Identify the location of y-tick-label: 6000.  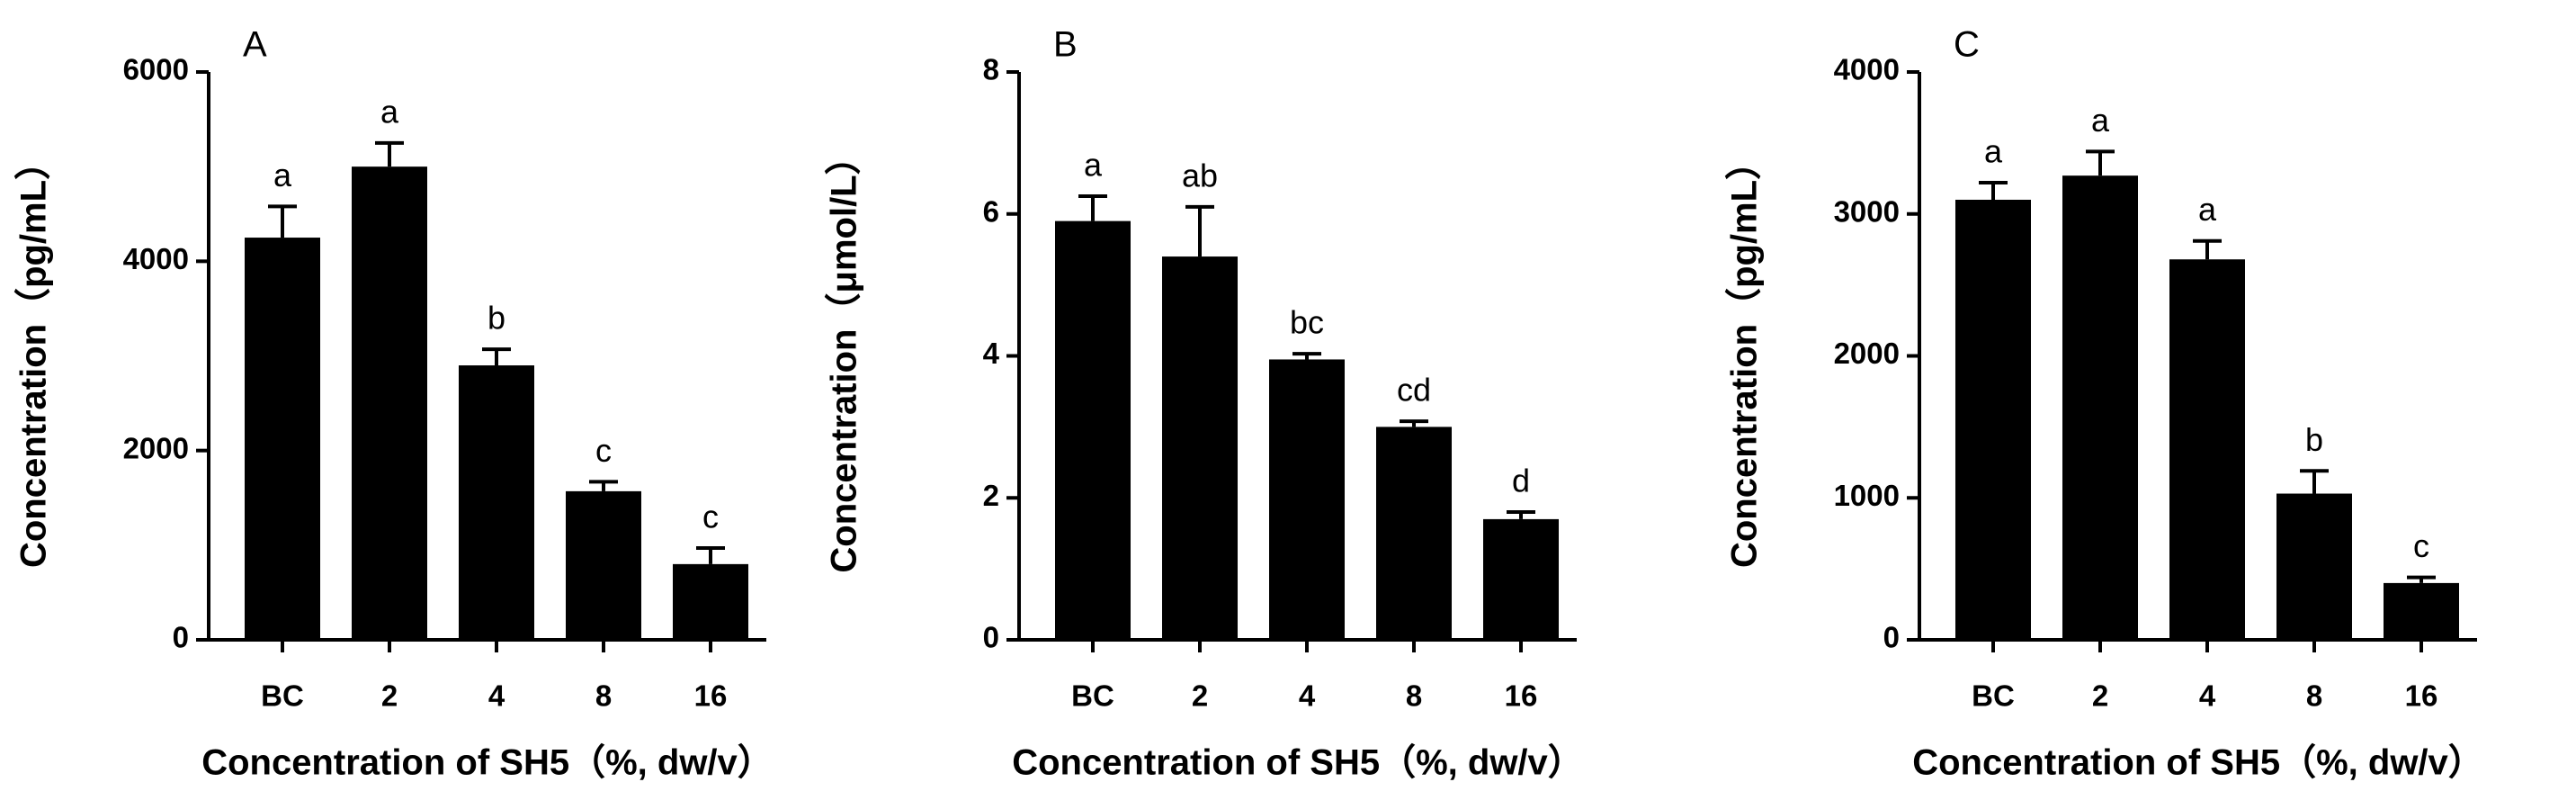
(156, 69).